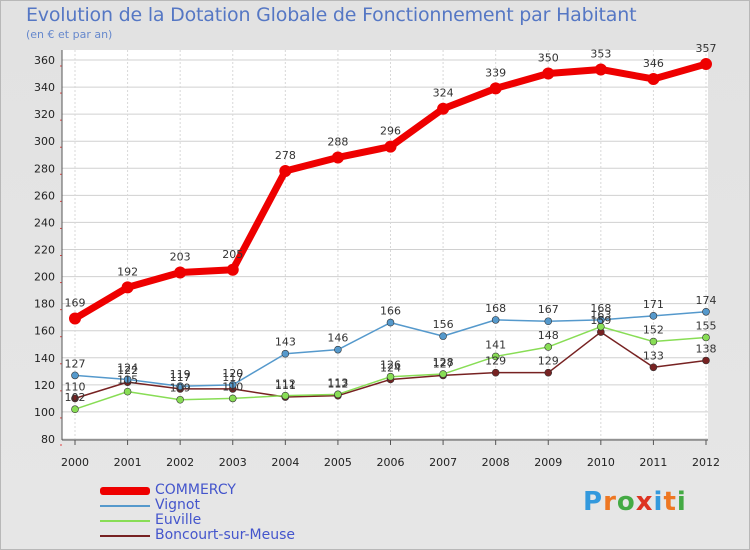 The height and width of the screenshot is (550, 750). What do you see at coordinates (44, 385) in the screenshot?
I see `y-tick-label: 120` at bounding box center [44, 385].